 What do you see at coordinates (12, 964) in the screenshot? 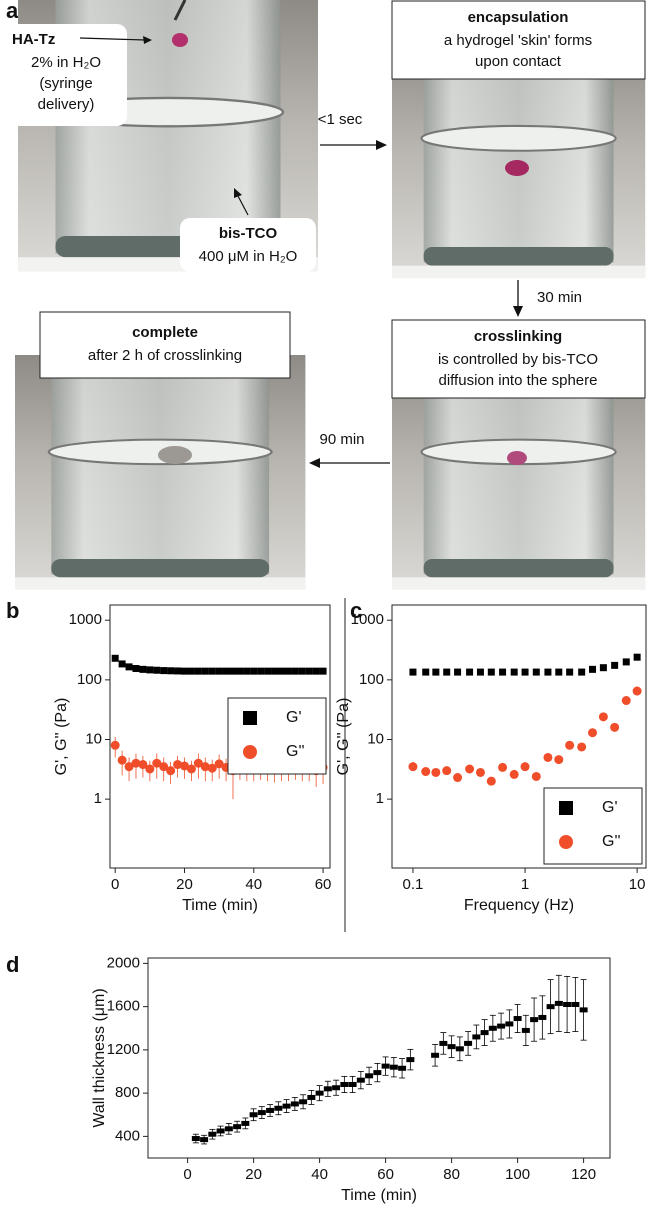
I see `panel-label: d` at bounding box center [12, 964].